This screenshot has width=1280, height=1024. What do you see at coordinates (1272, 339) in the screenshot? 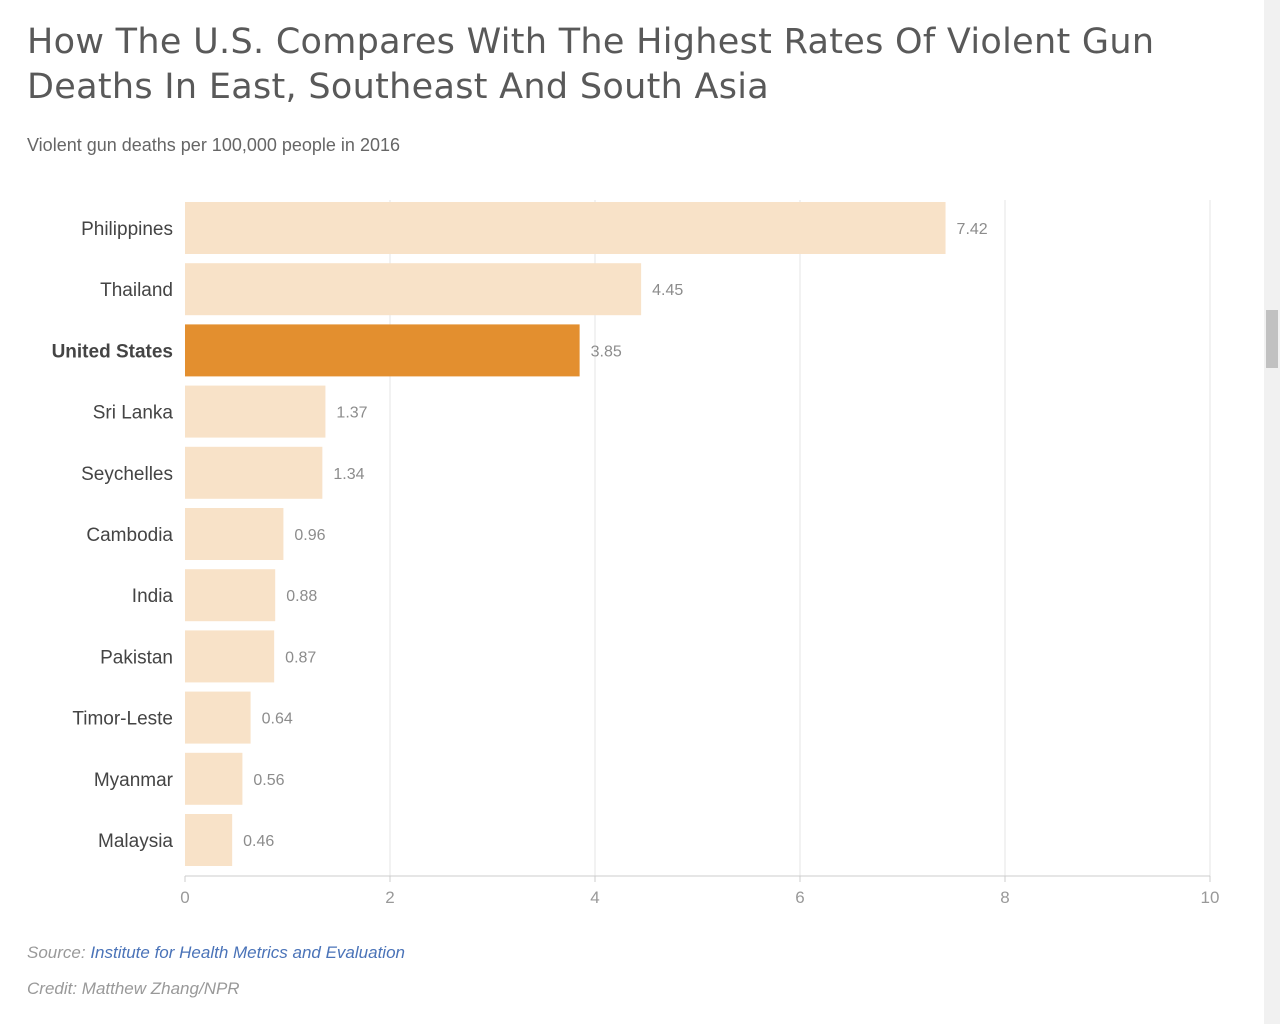
I see `scrollbar-thumb` at bounding box center [1272, 339].